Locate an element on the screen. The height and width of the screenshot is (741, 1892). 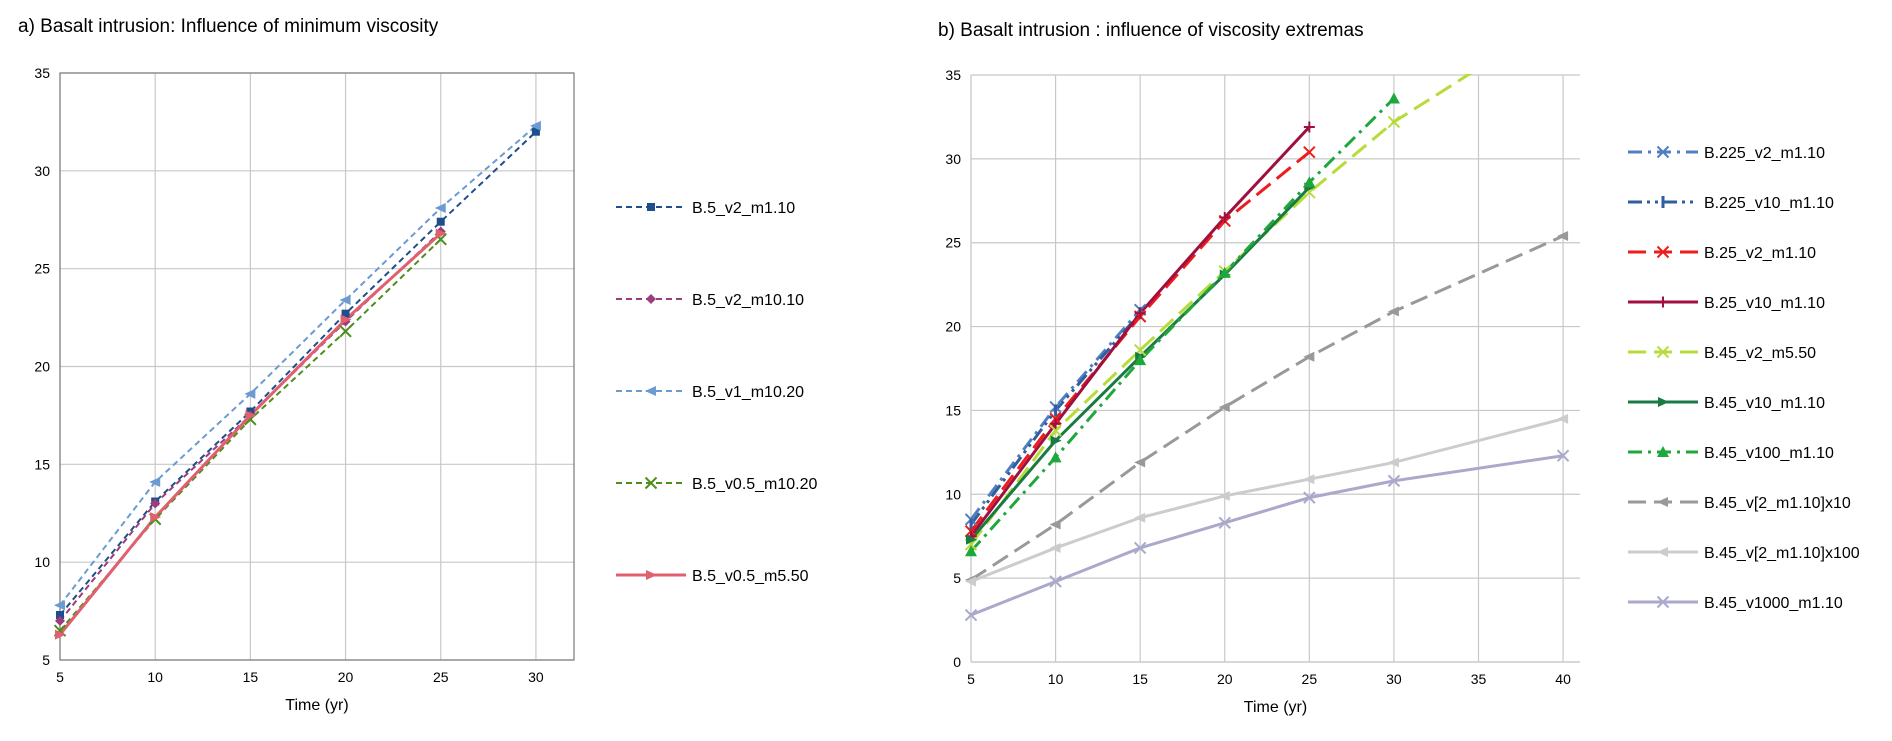
legend-label: B.5_v2_m10.10 is located at coordinates (748, 300).